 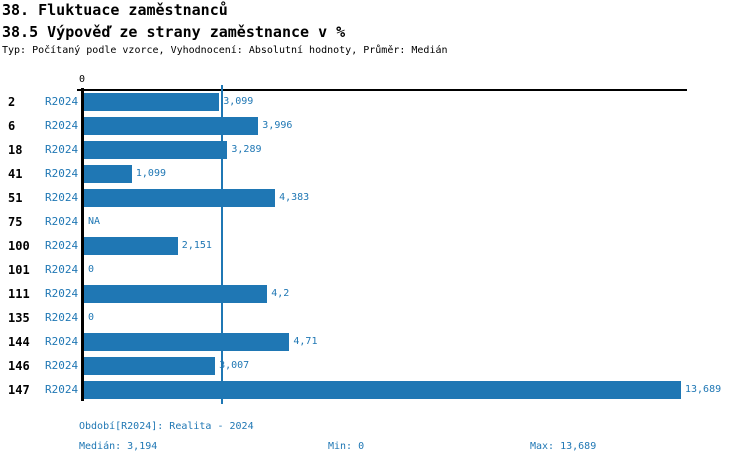 I want to click on page-title: 38. Fluktuace zaměstnanců, so click(x=115, y=10).